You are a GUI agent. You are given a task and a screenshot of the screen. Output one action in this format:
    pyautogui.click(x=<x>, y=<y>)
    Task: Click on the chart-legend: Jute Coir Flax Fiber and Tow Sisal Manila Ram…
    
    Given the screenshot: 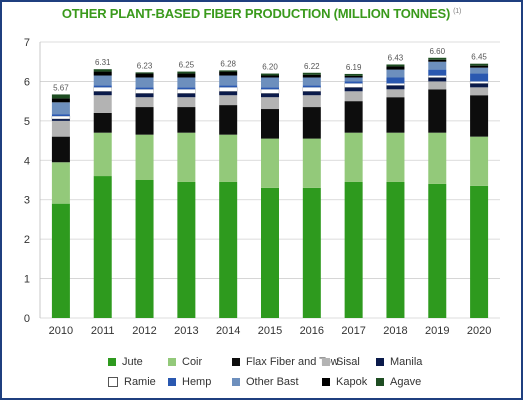 What is the action you would take?
    pyautogui.click(x=261, y=374)
    